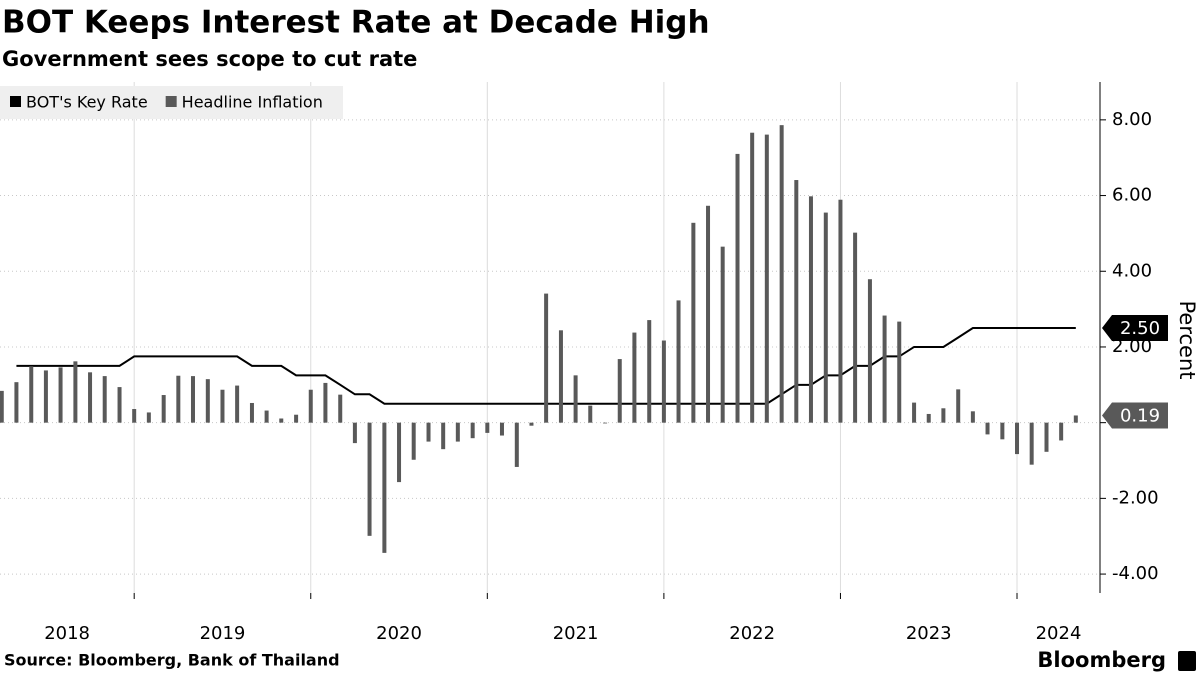 Image resolution: width=1200 pixels, height=675 pixels. What do you see at coordinates (1140, 415) in the screenshot?
I see `value-label: 0.19` at bounding box center [1140, 415].